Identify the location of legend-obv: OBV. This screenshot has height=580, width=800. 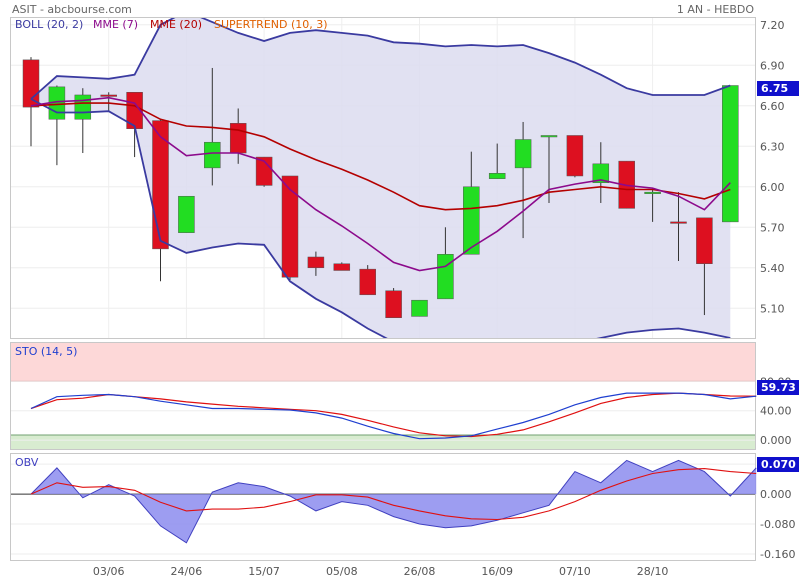
(27, 462).